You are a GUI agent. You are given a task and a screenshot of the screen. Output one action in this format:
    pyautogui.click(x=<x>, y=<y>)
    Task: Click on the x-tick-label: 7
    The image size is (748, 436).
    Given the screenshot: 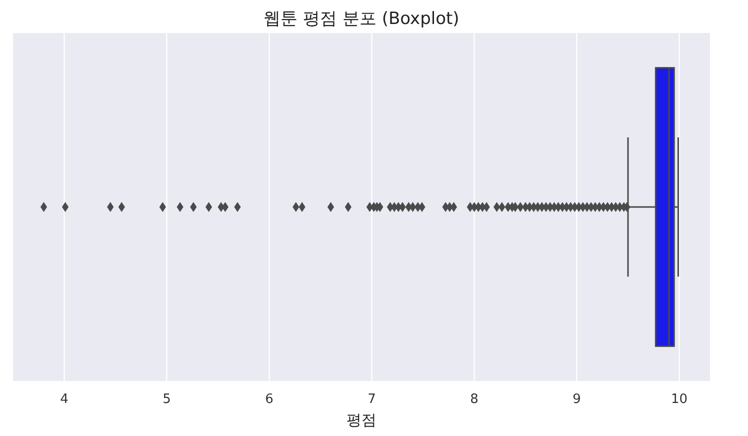 What is the action you would take?
    pyautogui.click(x=372, y=399)
    